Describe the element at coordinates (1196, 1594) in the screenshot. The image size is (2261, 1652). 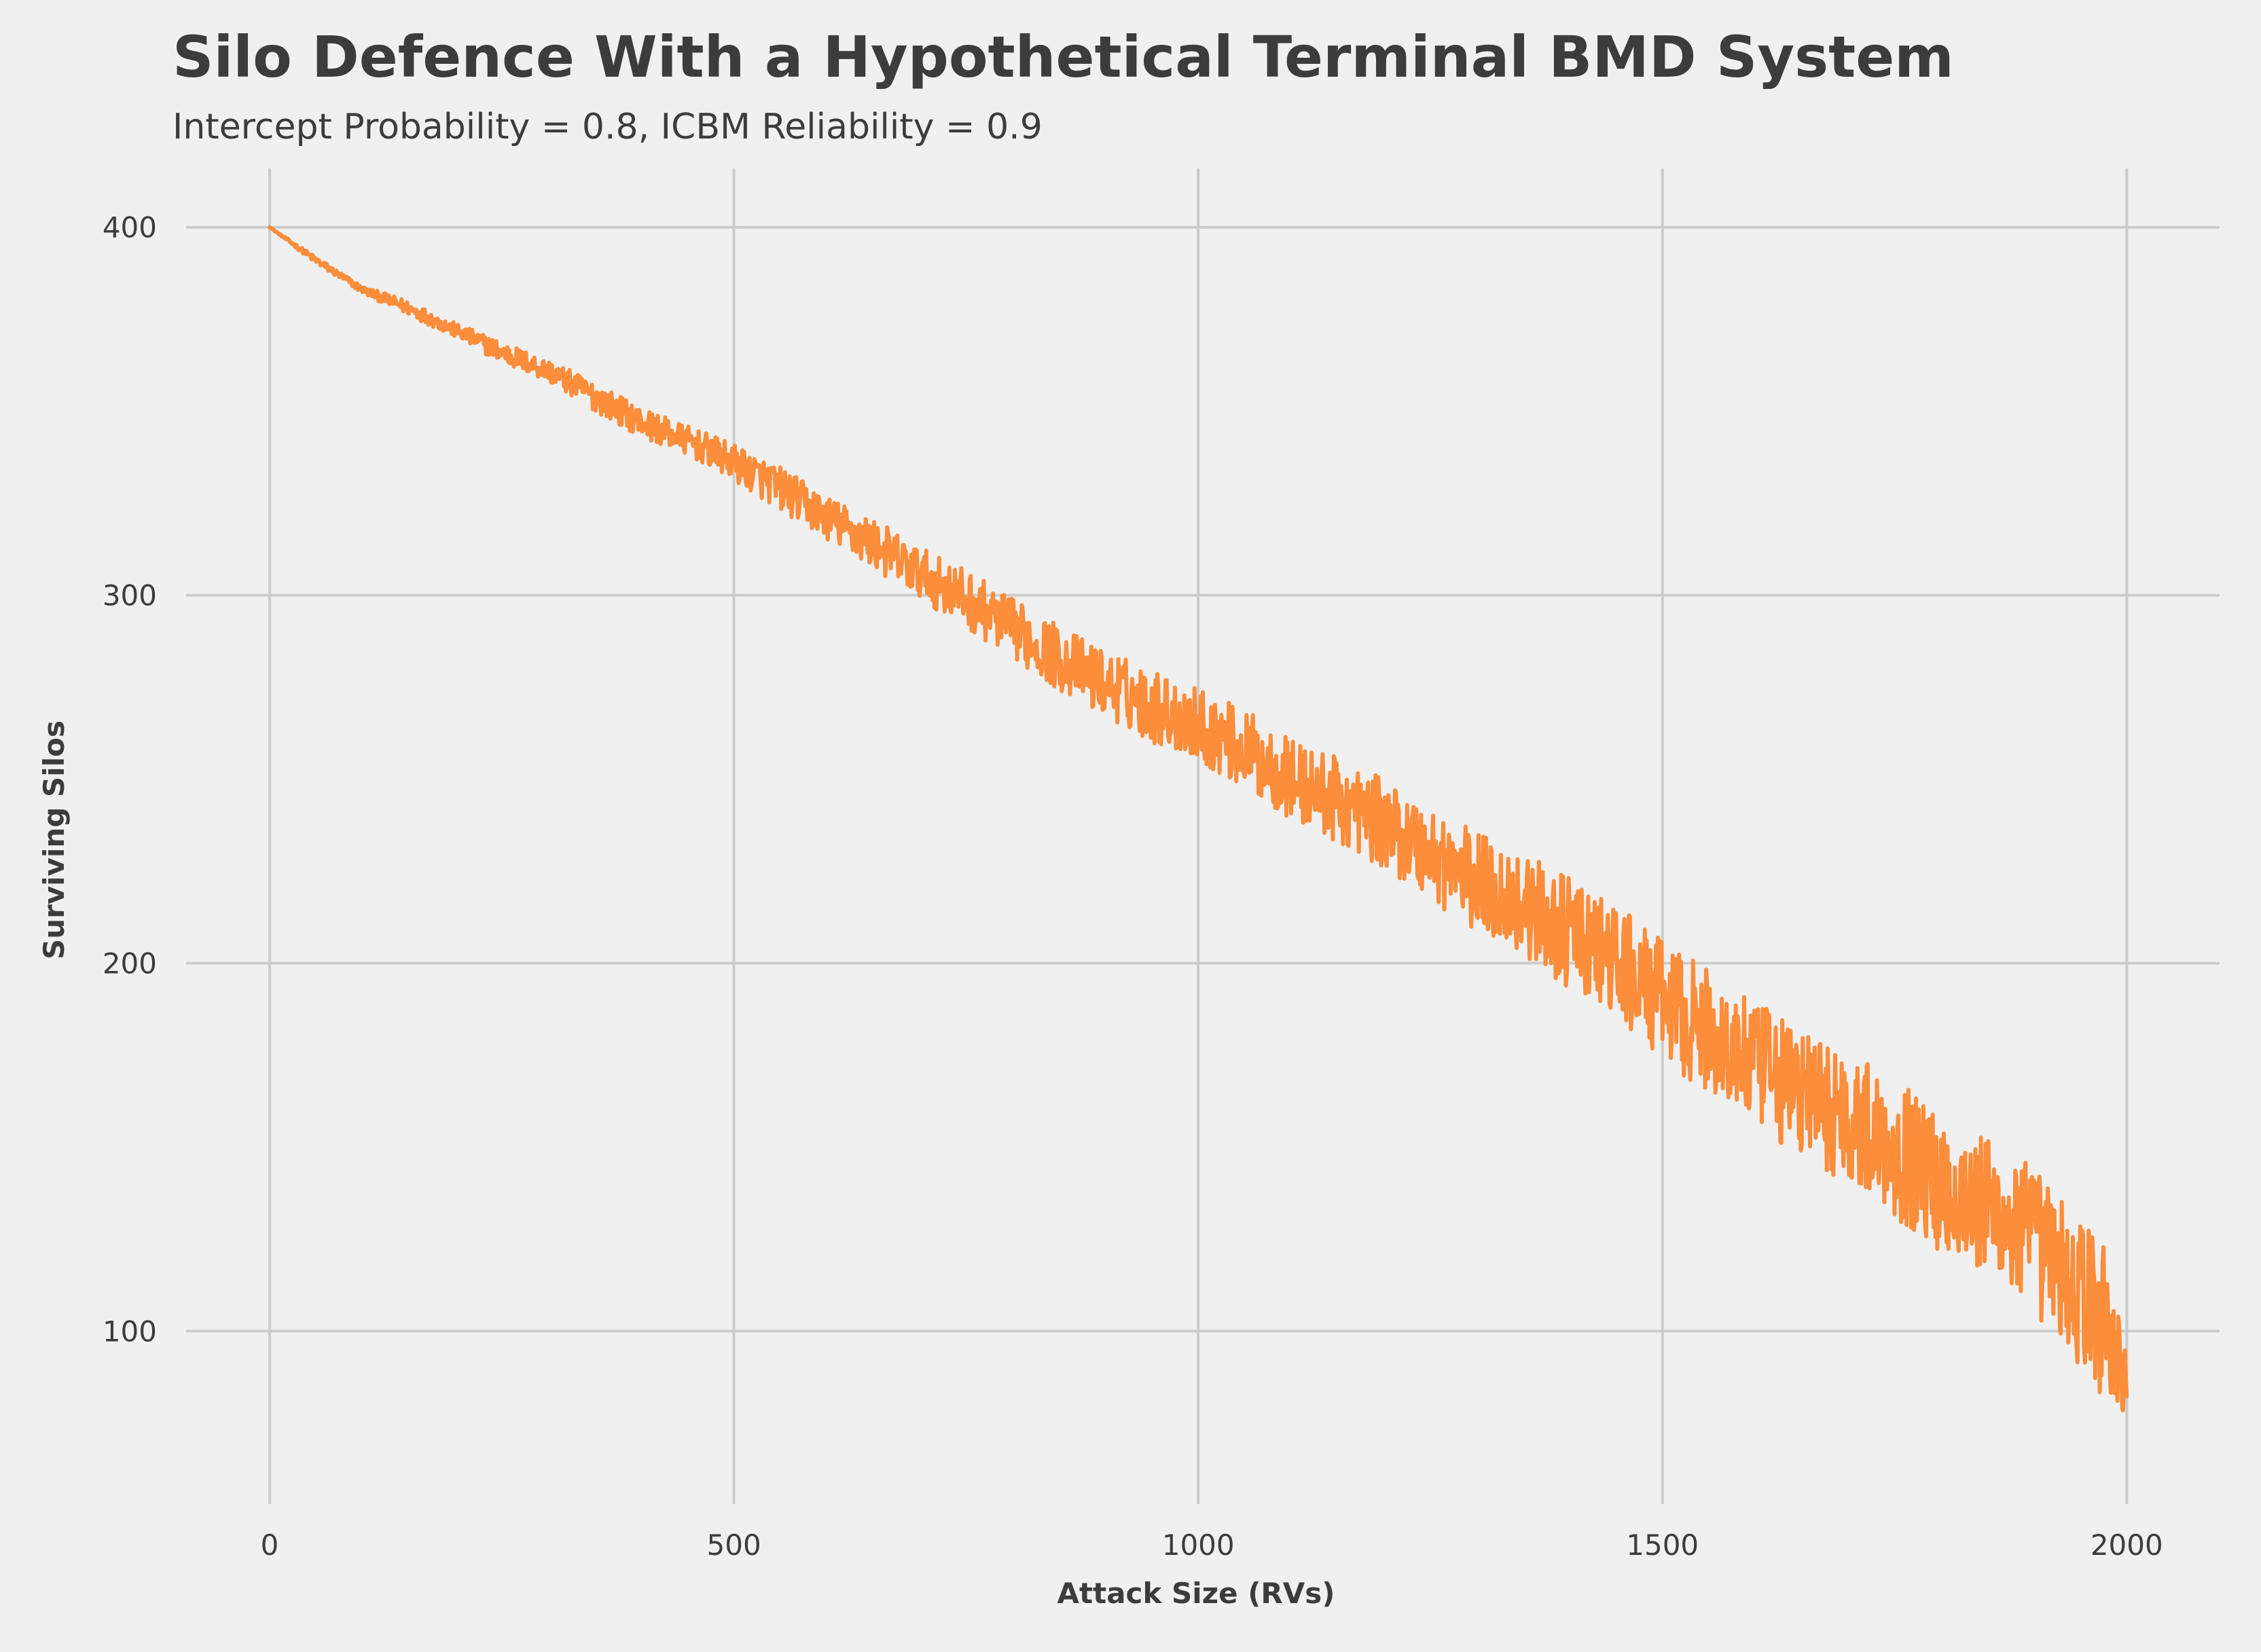
I see `x-axis-label: Attack Size (RVs)` at that location.